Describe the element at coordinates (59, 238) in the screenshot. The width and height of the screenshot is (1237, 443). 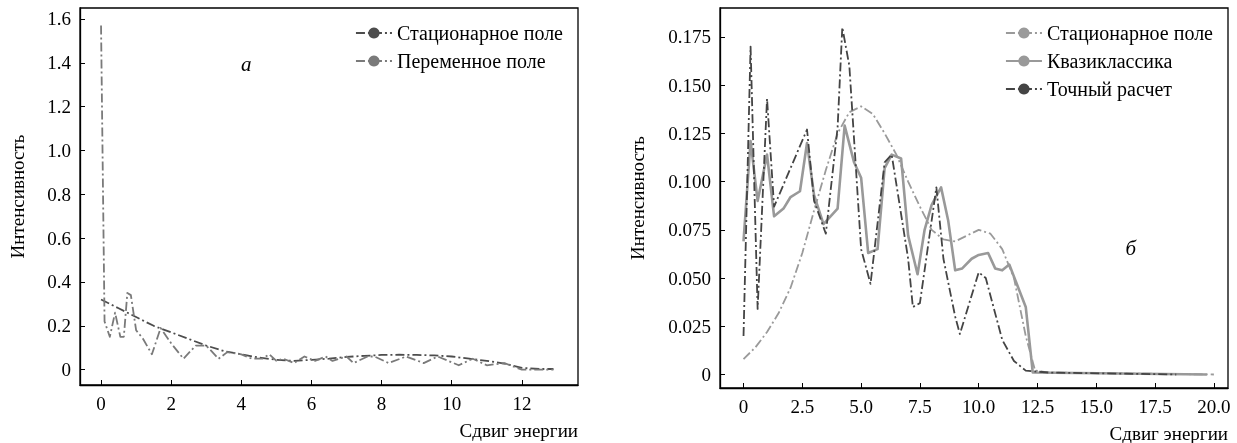
I see `y-tick-label: 0.6` at that location.